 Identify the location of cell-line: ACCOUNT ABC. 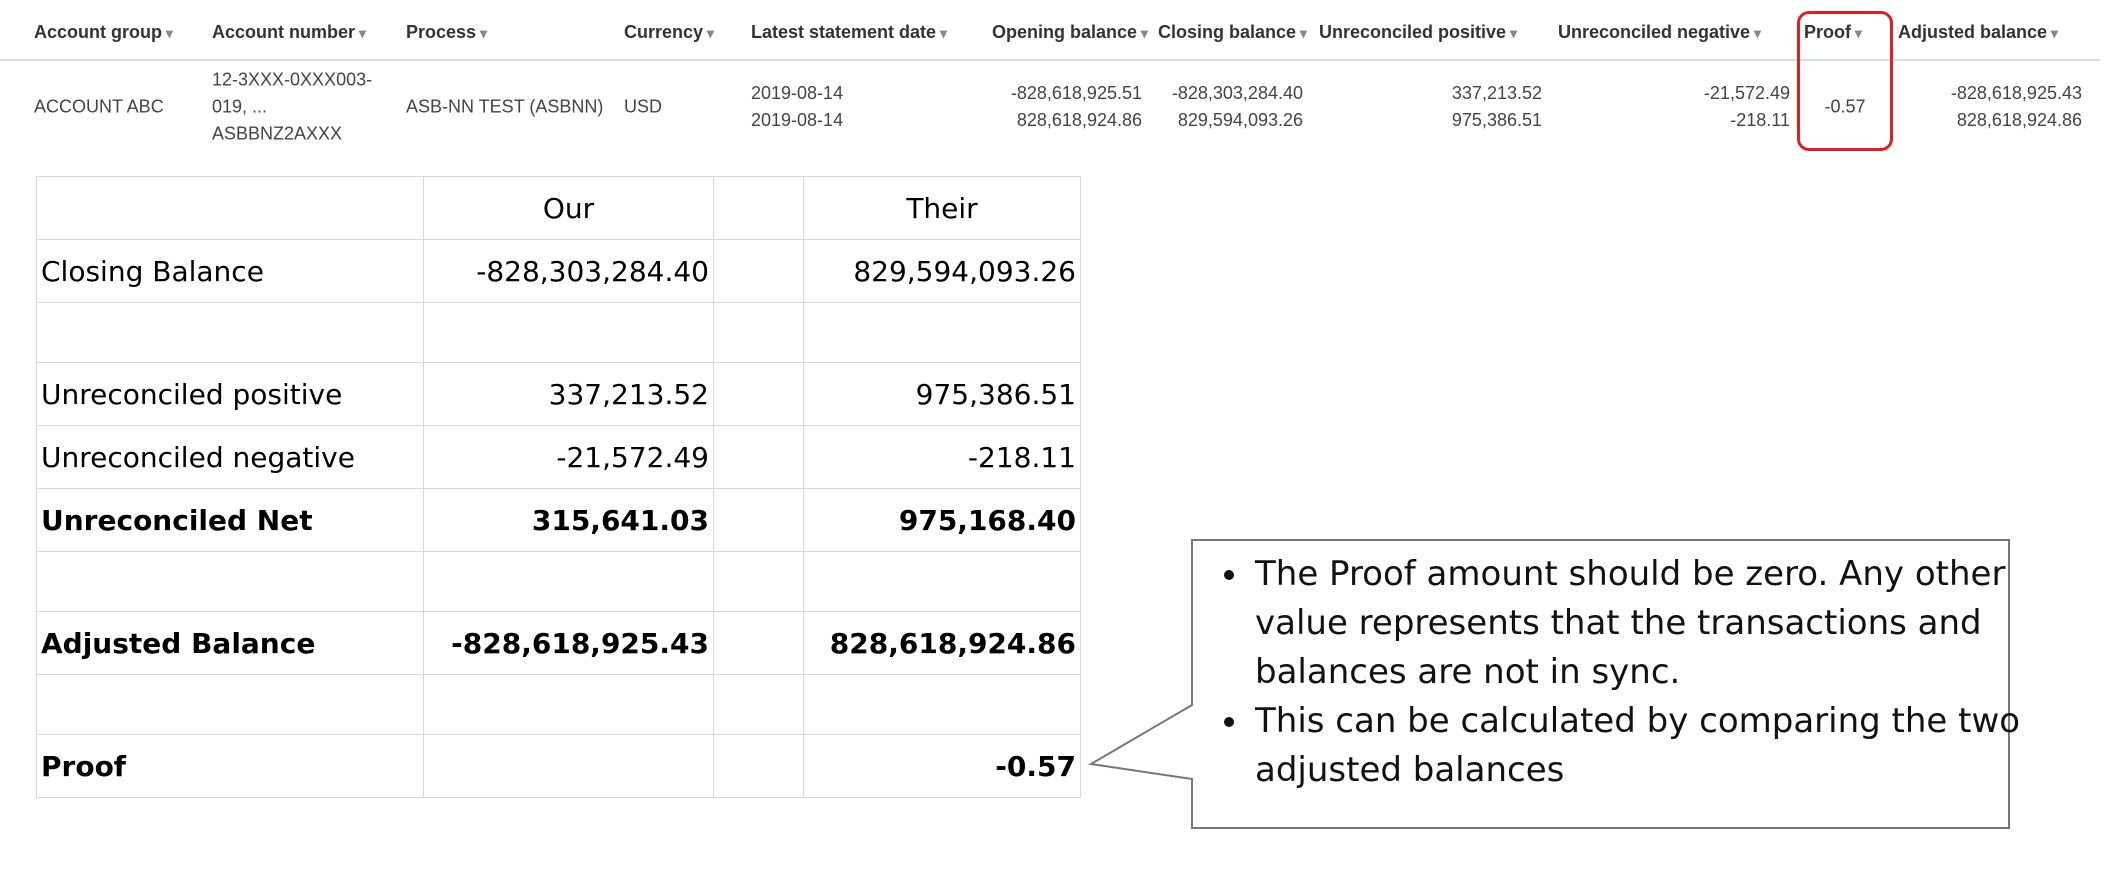
(99, 106).